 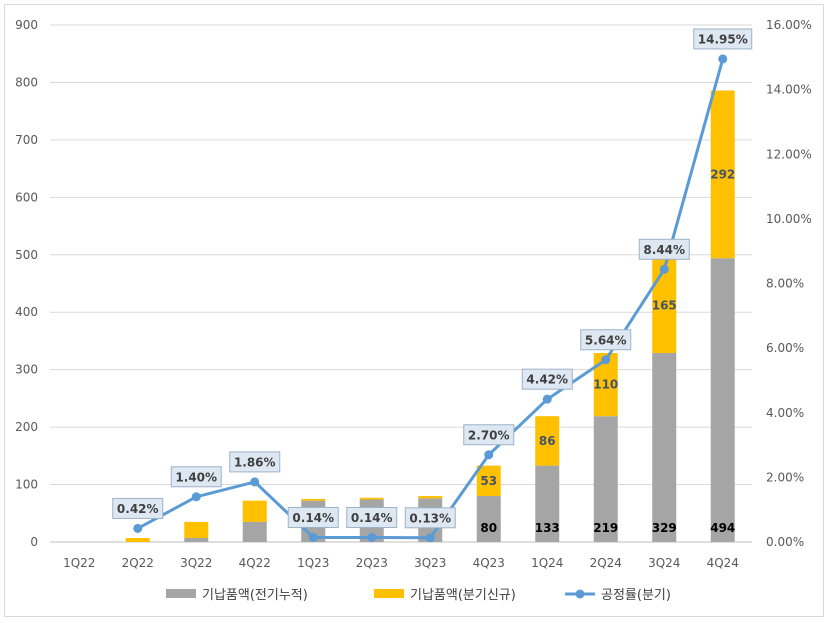 I want to click on bar-data-label: 53, so click(x=488, y=481).